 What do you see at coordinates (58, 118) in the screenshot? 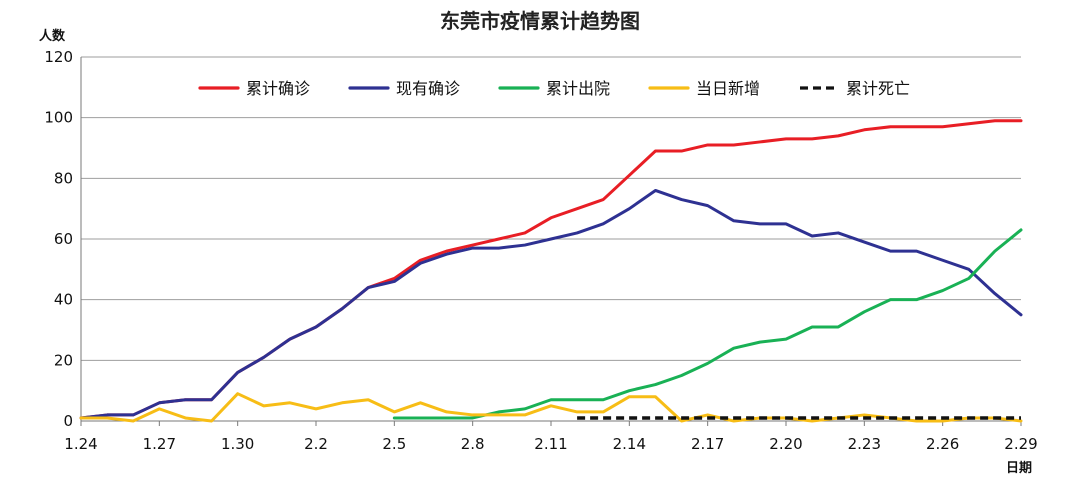
I see `y-tick-label: 100` at bounding box center [58, 118].